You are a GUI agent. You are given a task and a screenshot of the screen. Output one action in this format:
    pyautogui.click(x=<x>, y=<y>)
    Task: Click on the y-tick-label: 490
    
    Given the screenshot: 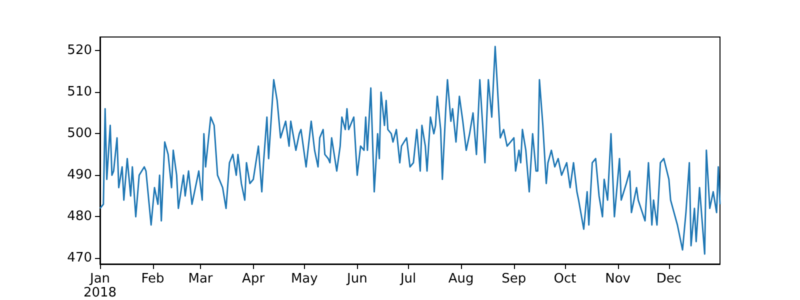 What is the action you would take?
    pyautogui.click(x=79, y=175)
    